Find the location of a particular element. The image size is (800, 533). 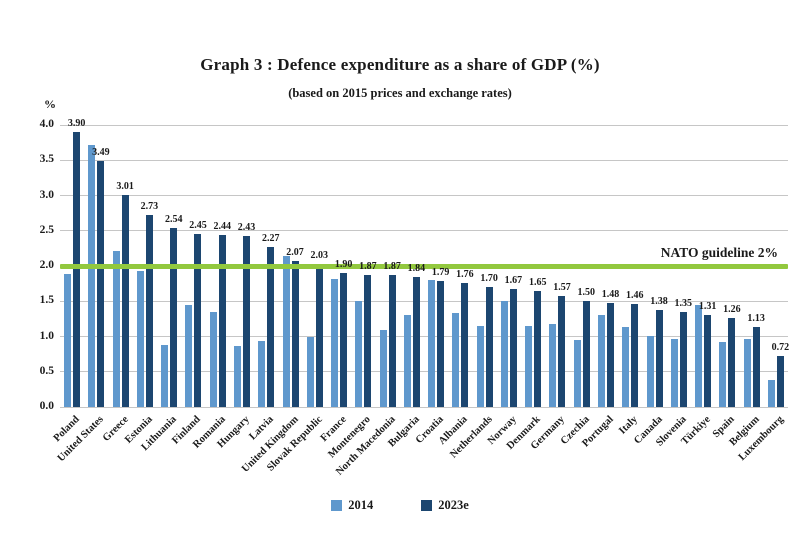

legend-item-2023e: 2023e is located at coordinates (445, 505).